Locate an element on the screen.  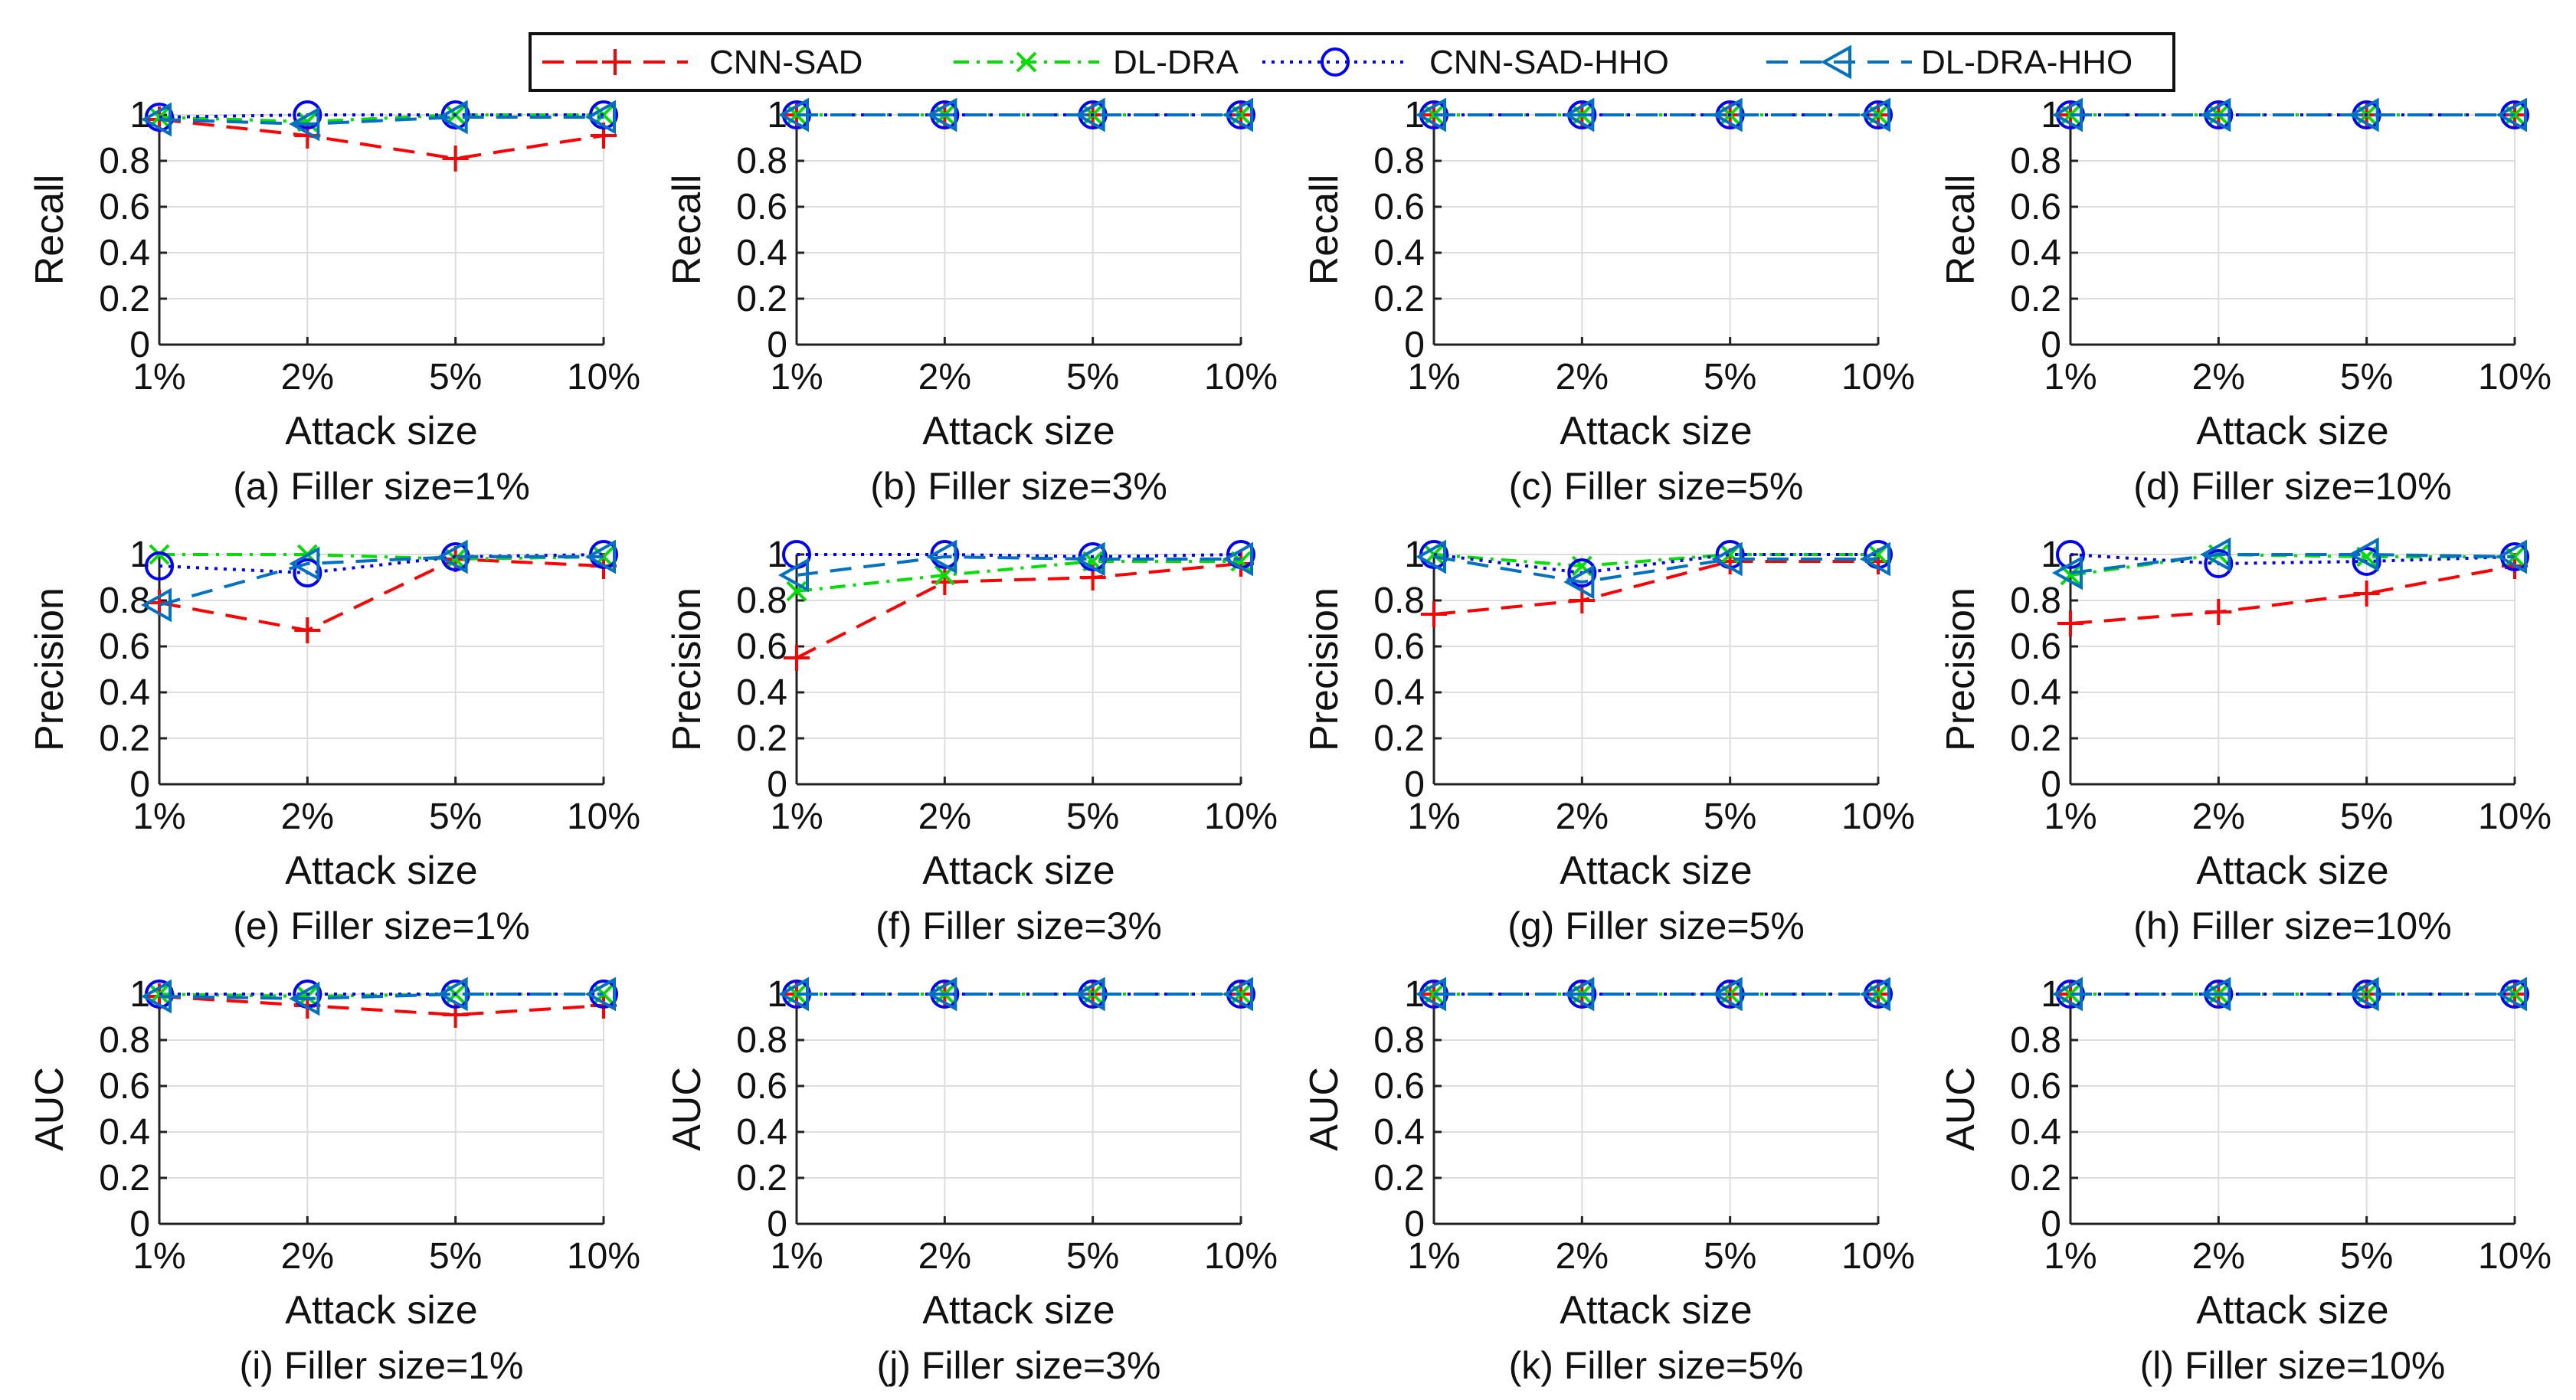
y-axis-label: AUC is located at coordinates (1961, 1109).